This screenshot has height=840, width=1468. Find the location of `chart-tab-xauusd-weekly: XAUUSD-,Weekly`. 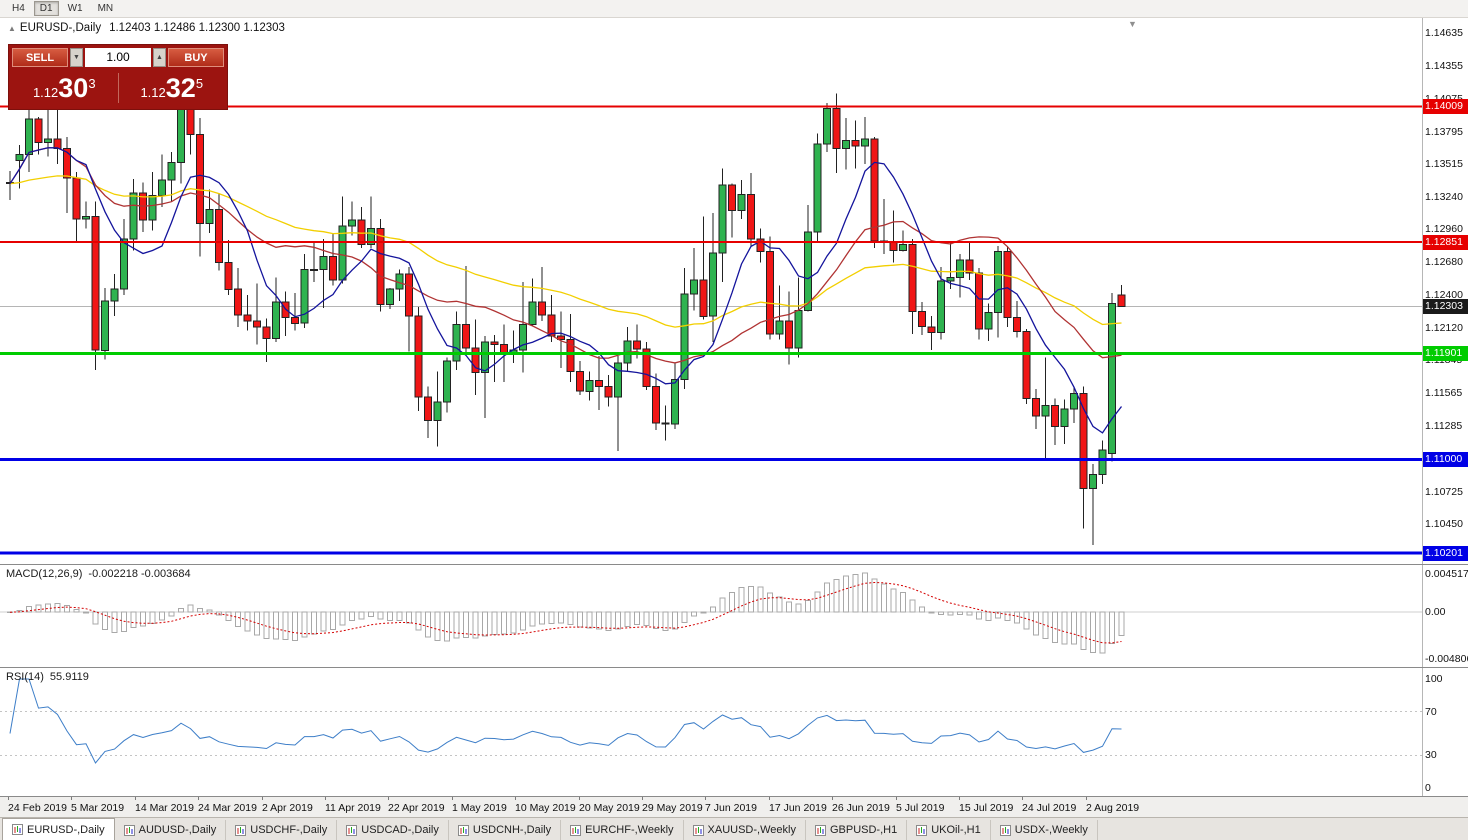

chart-tab-xauusd-weekly: XAUUSD-,Weekly is located at coordinates (745, 830).